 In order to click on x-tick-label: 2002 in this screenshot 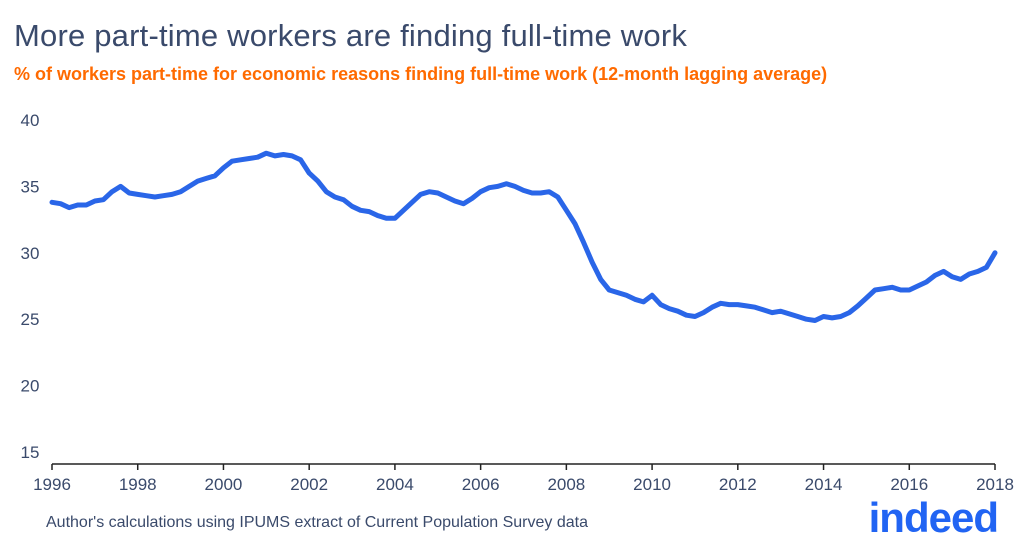, I will do `click(309, 484)`.